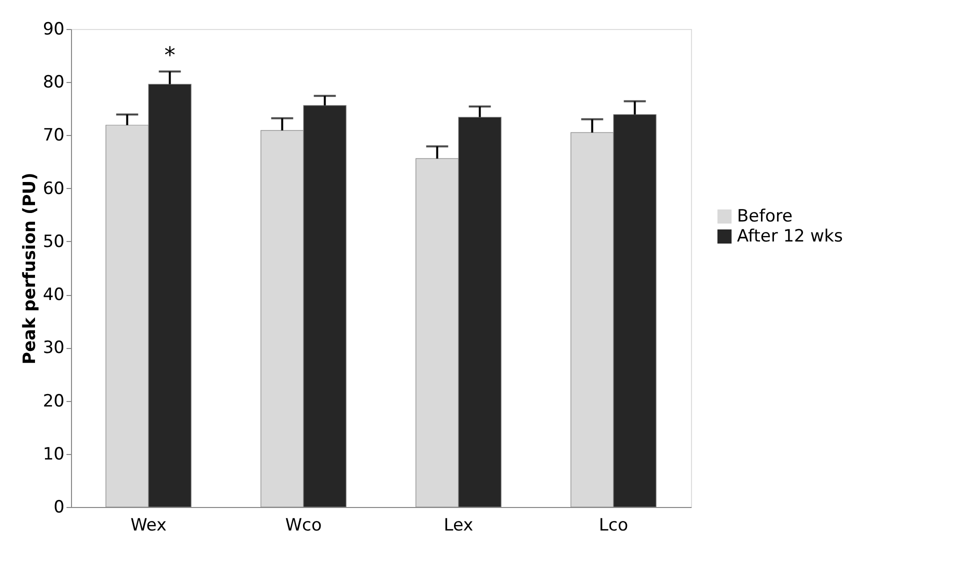 This screenshot has width=957, height=581. What do you see at coordinates (53, 82) in the screenshot?
I see `y-tick-label: 80` at bounding box center [53, 82].